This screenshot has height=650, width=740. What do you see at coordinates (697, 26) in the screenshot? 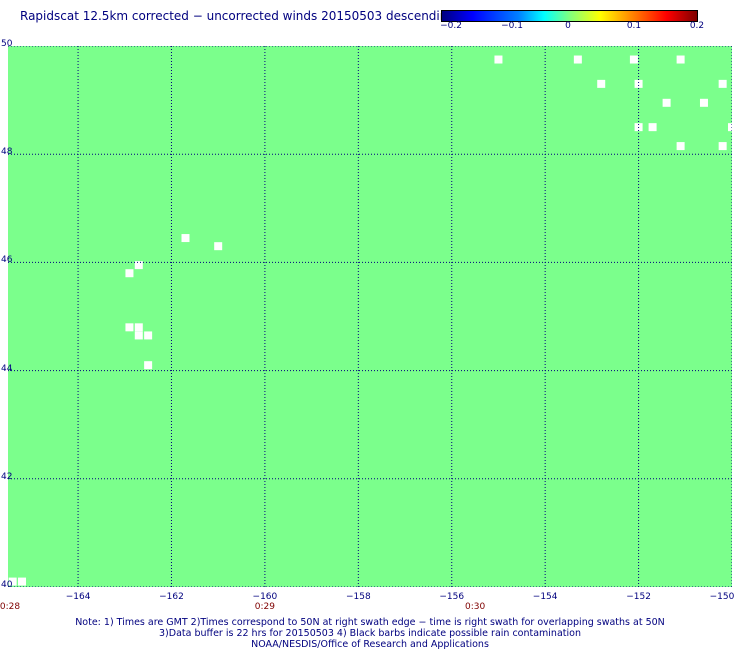
I see `colorbar-label: 0.2` at bounding box center [697, 26].